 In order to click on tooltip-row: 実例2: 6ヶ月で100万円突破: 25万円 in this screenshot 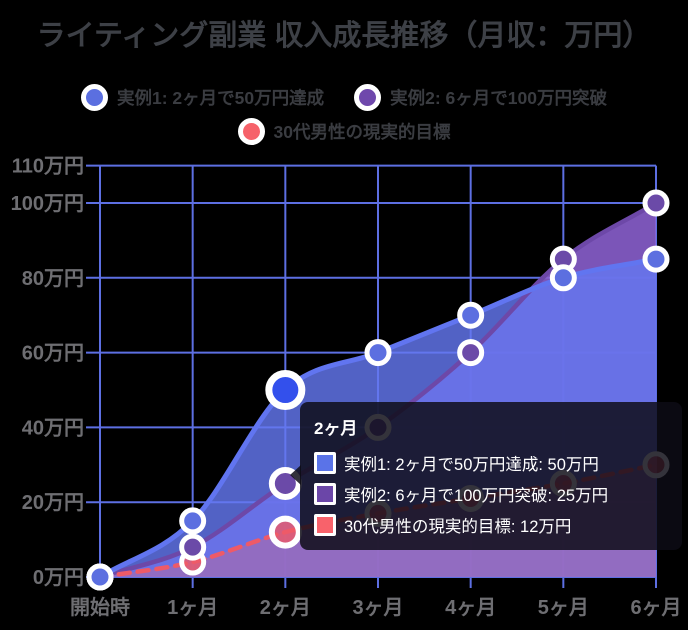, I will do `click(490, 493)`.